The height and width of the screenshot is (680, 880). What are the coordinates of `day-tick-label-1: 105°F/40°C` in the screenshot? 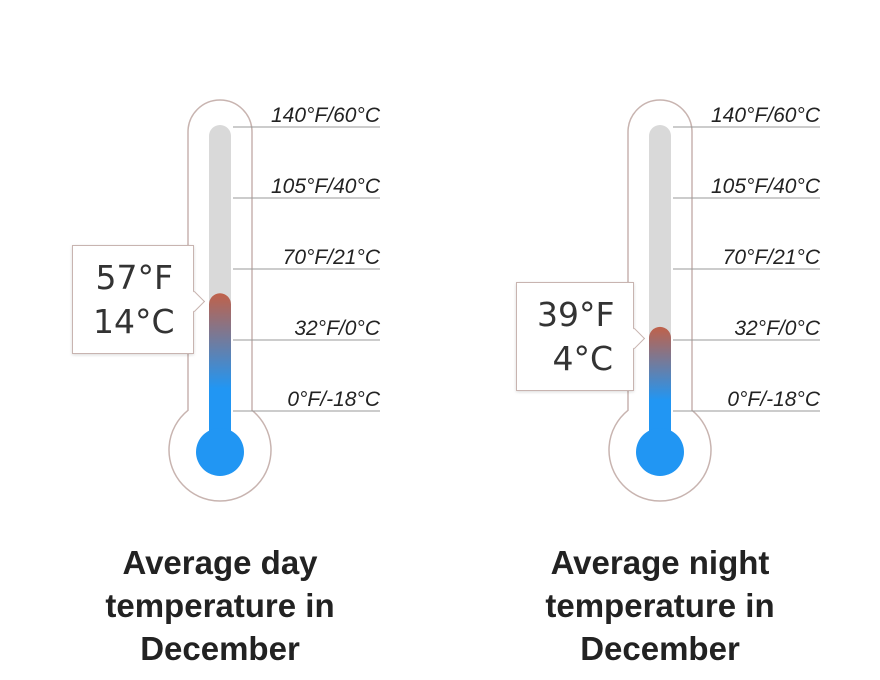 It's located at (326, 186).